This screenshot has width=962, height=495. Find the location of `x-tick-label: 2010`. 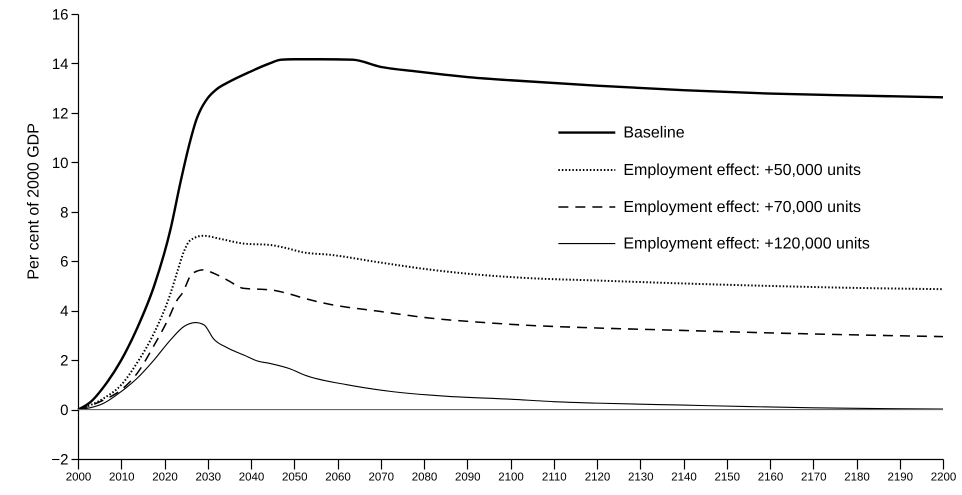

x-tick-label: 2010 is located at coordinates (121, 478).